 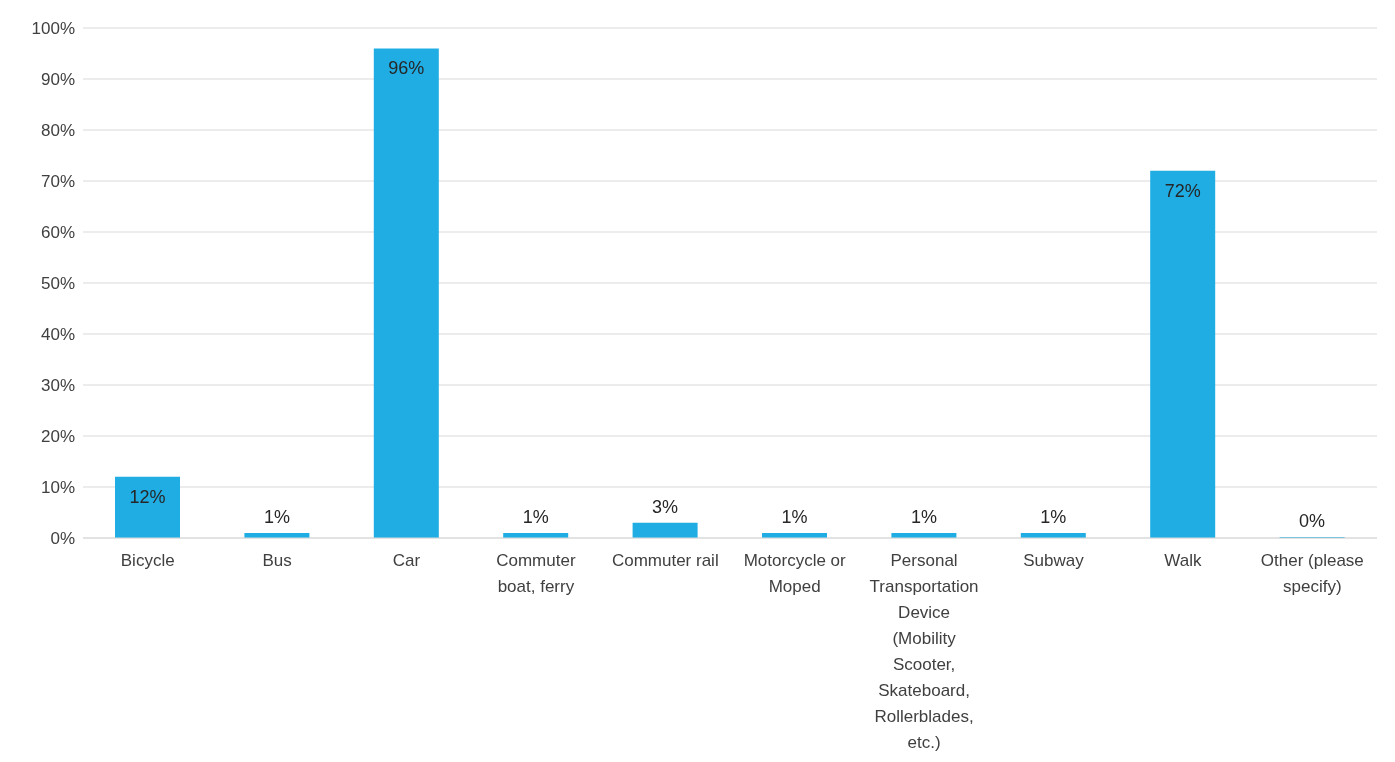 What do you see at coordinates (57, 233) in the screenshot?
I see `y-tick-label: 60%` at bounding box center [57, 233].